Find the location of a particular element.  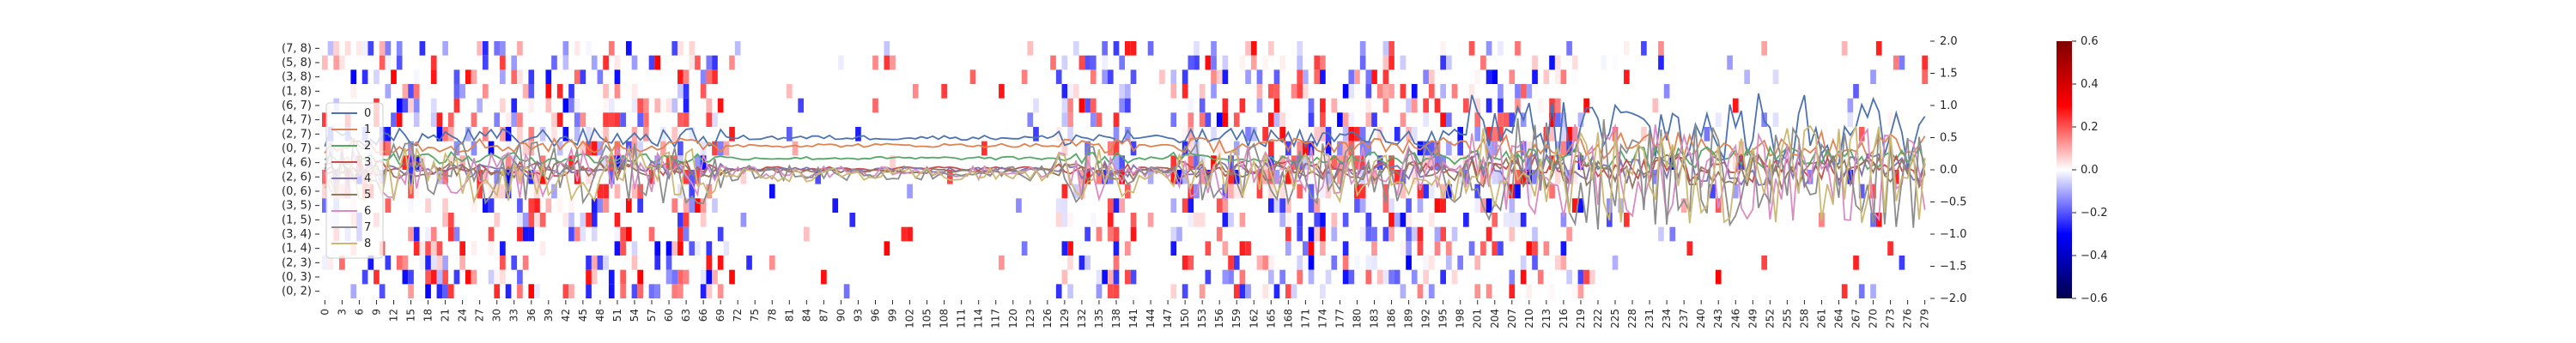

column-tick-label: 138 is located at coordinates (1116, 319).